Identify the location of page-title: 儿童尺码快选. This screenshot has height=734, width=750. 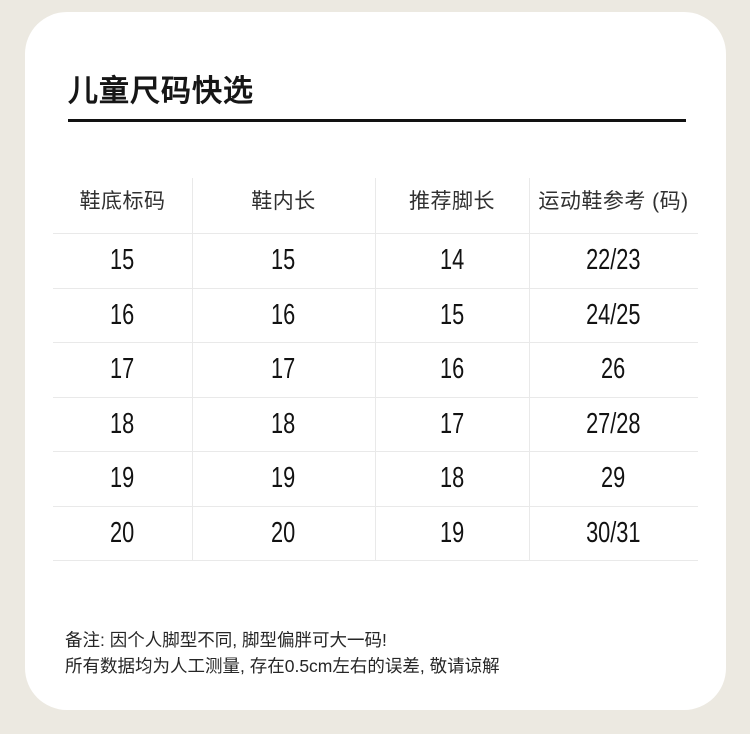
(161, 91).